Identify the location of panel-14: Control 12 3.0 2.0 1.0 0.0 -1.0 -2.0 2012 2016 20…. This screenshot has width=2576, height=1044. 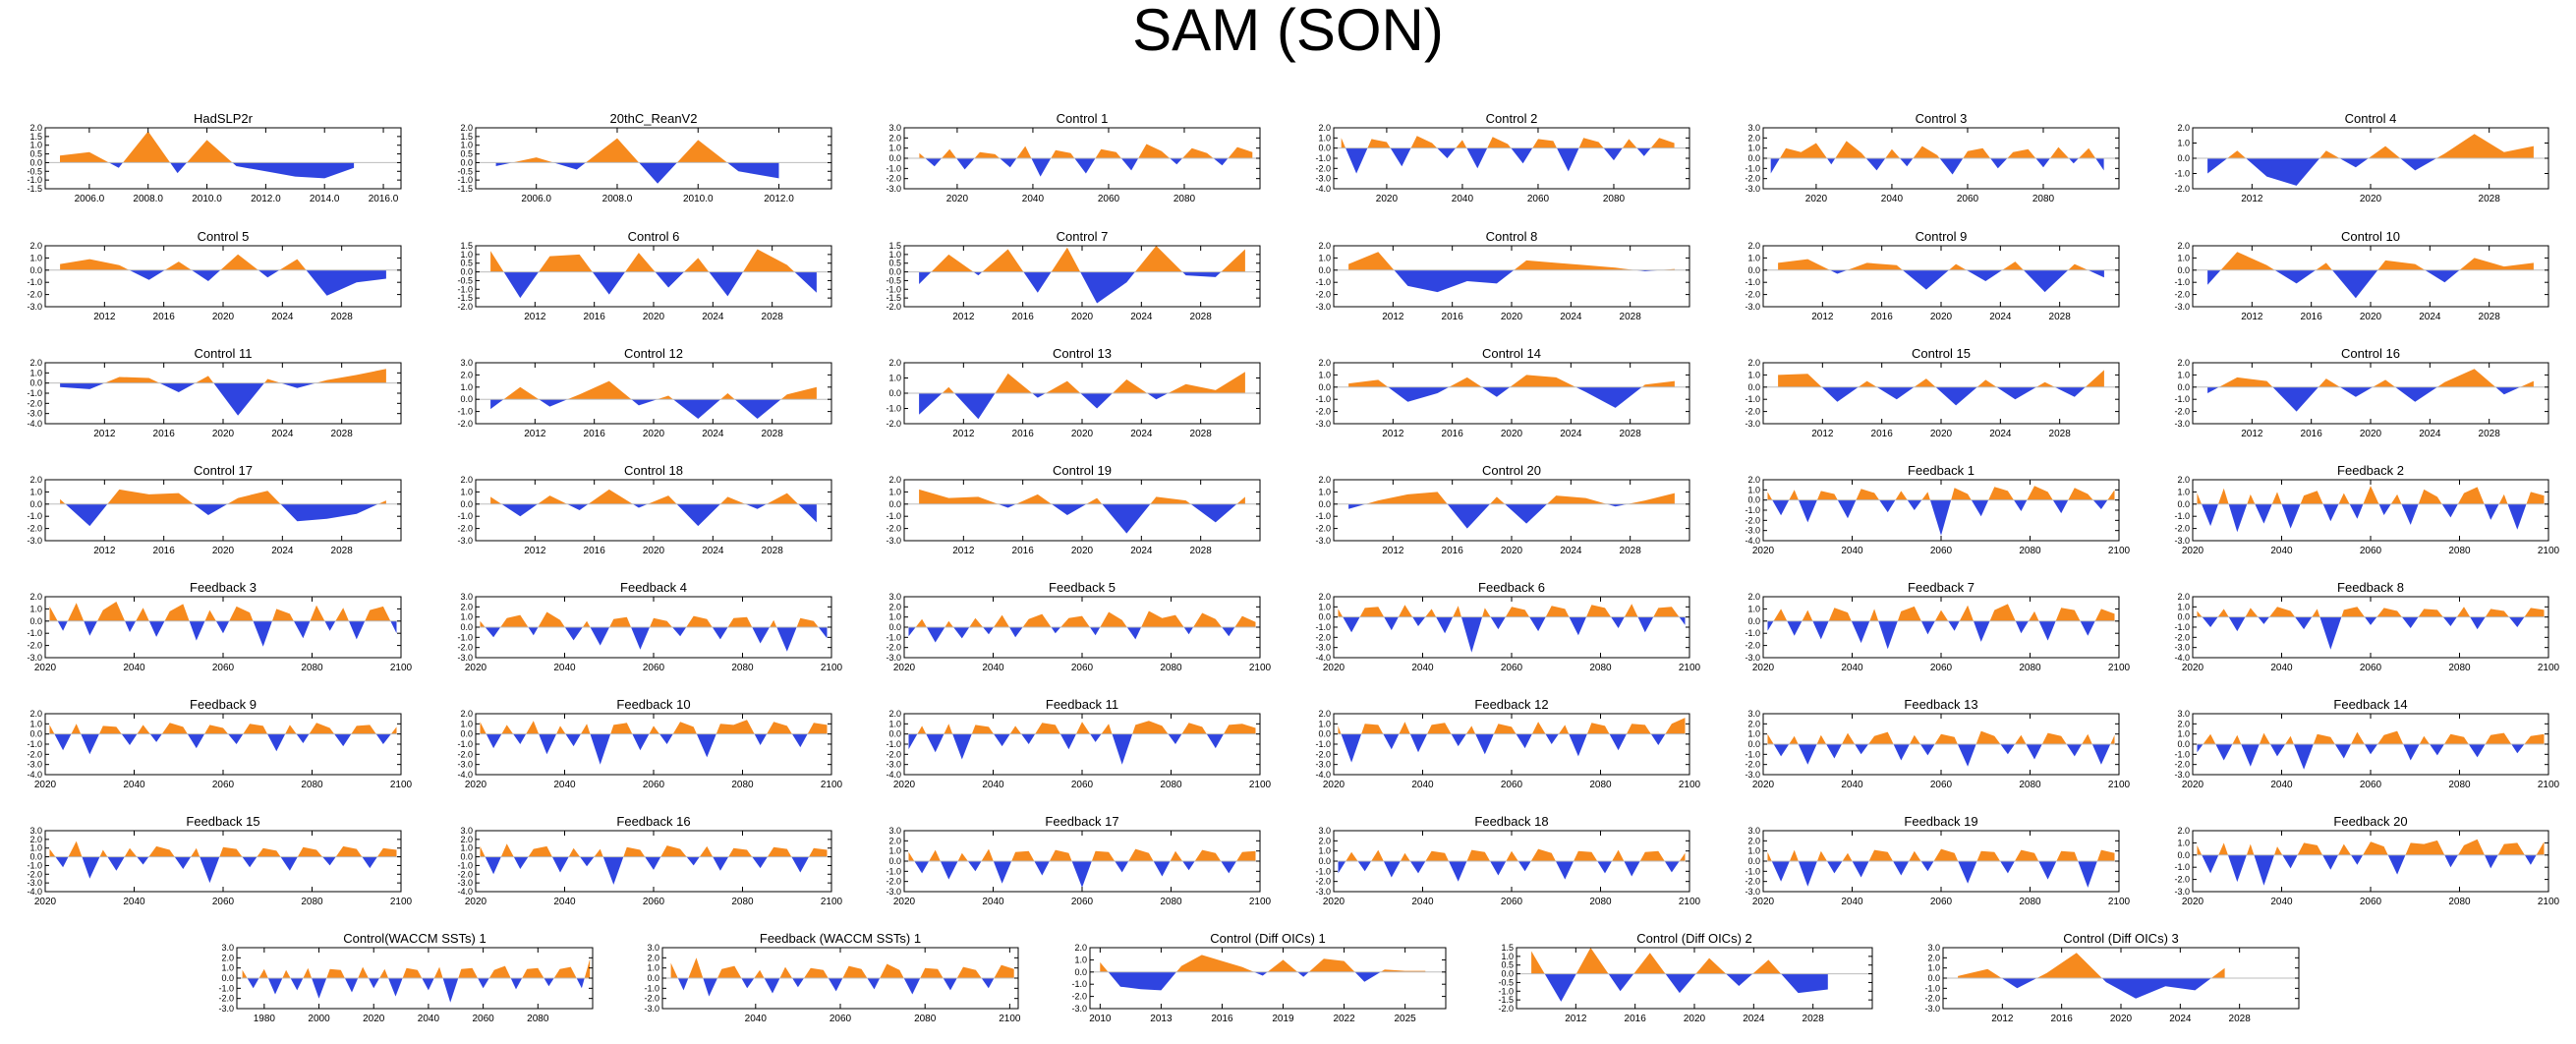
(644, 392).